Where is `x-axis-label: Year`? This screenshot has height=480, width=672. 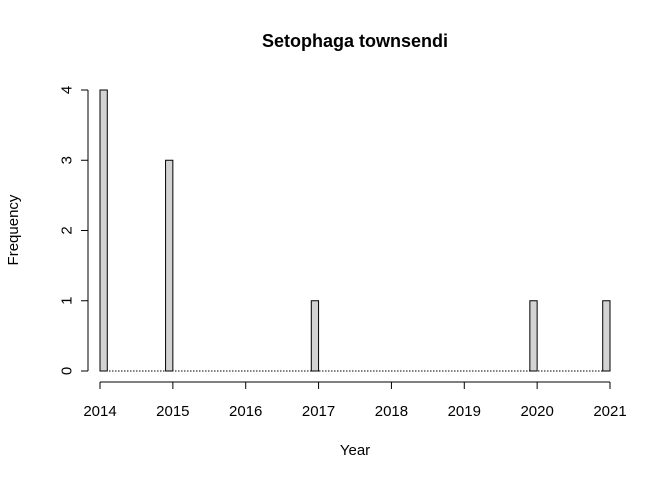 x-axis-label: Year is located at coordinates (355, 450).